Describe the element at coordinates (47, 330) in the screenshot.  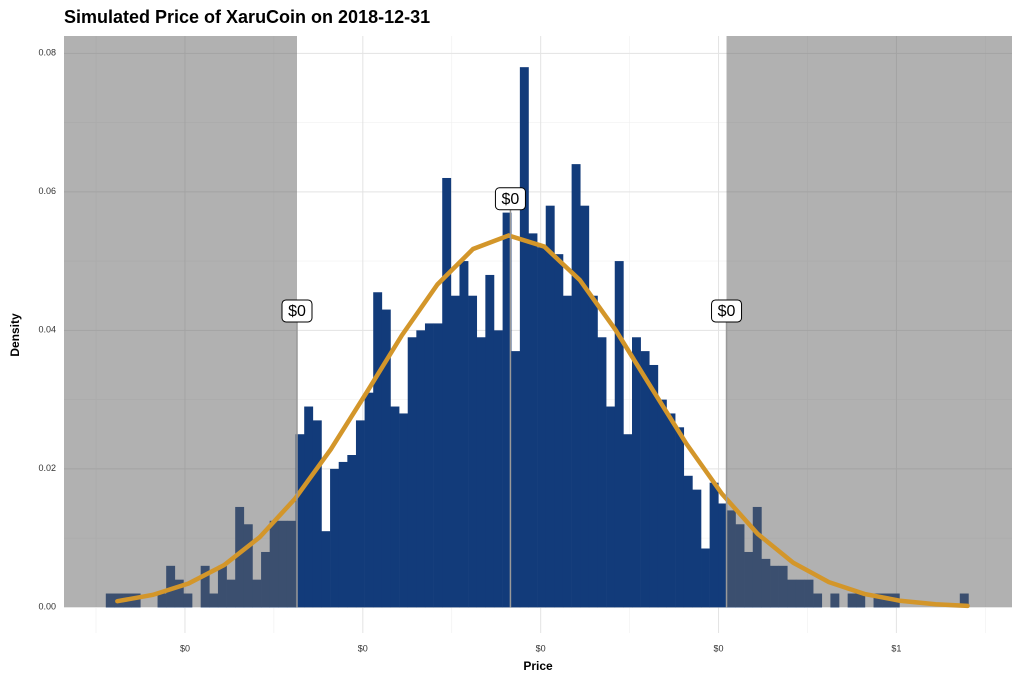
I see `y-tick-label: 0.04` at that location.